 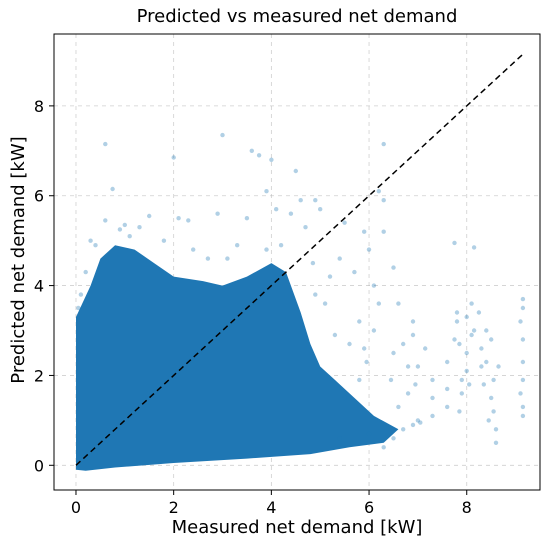 I want to click on y-tick-label: 4, so click(x=39, y=286).